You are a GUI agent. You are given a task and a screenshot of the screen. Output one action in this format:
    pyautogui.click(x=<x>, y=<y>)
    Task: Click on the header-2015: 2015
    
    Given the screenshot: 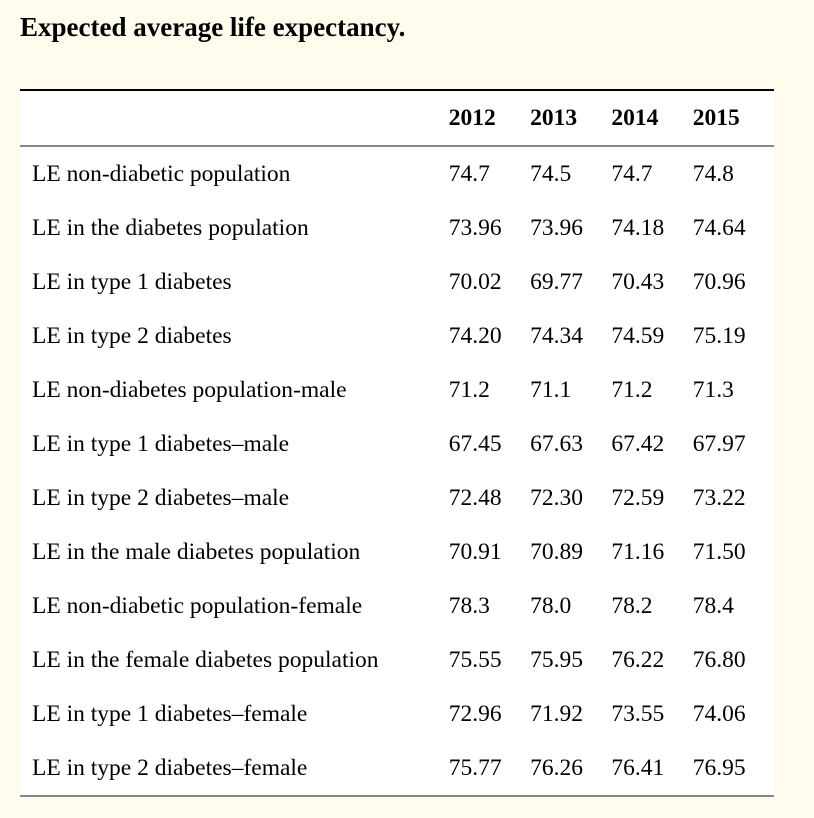 What is the action you would take?
    pyautogui.click(x=716, y=117)
    